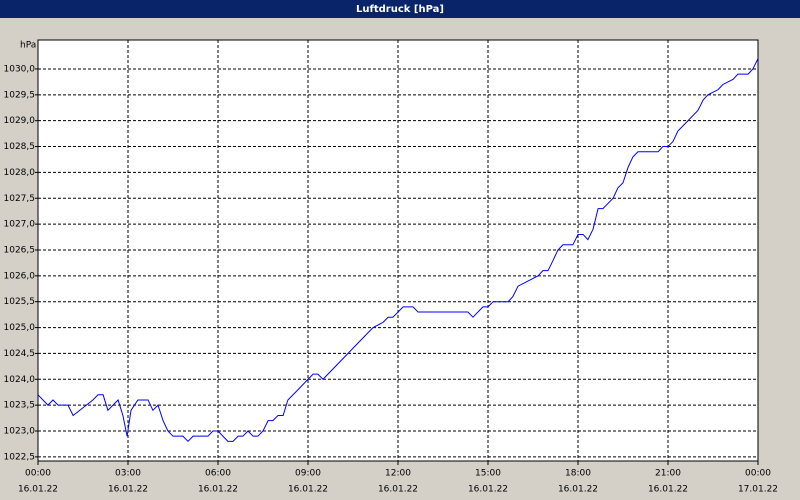 Image resolution: width=800 pixels, height=500 pixels. What do you see at coordinates (20, 173) in the screenshot?
I see `y-tick-label: 1028,0` at bounding box center [20, 173].